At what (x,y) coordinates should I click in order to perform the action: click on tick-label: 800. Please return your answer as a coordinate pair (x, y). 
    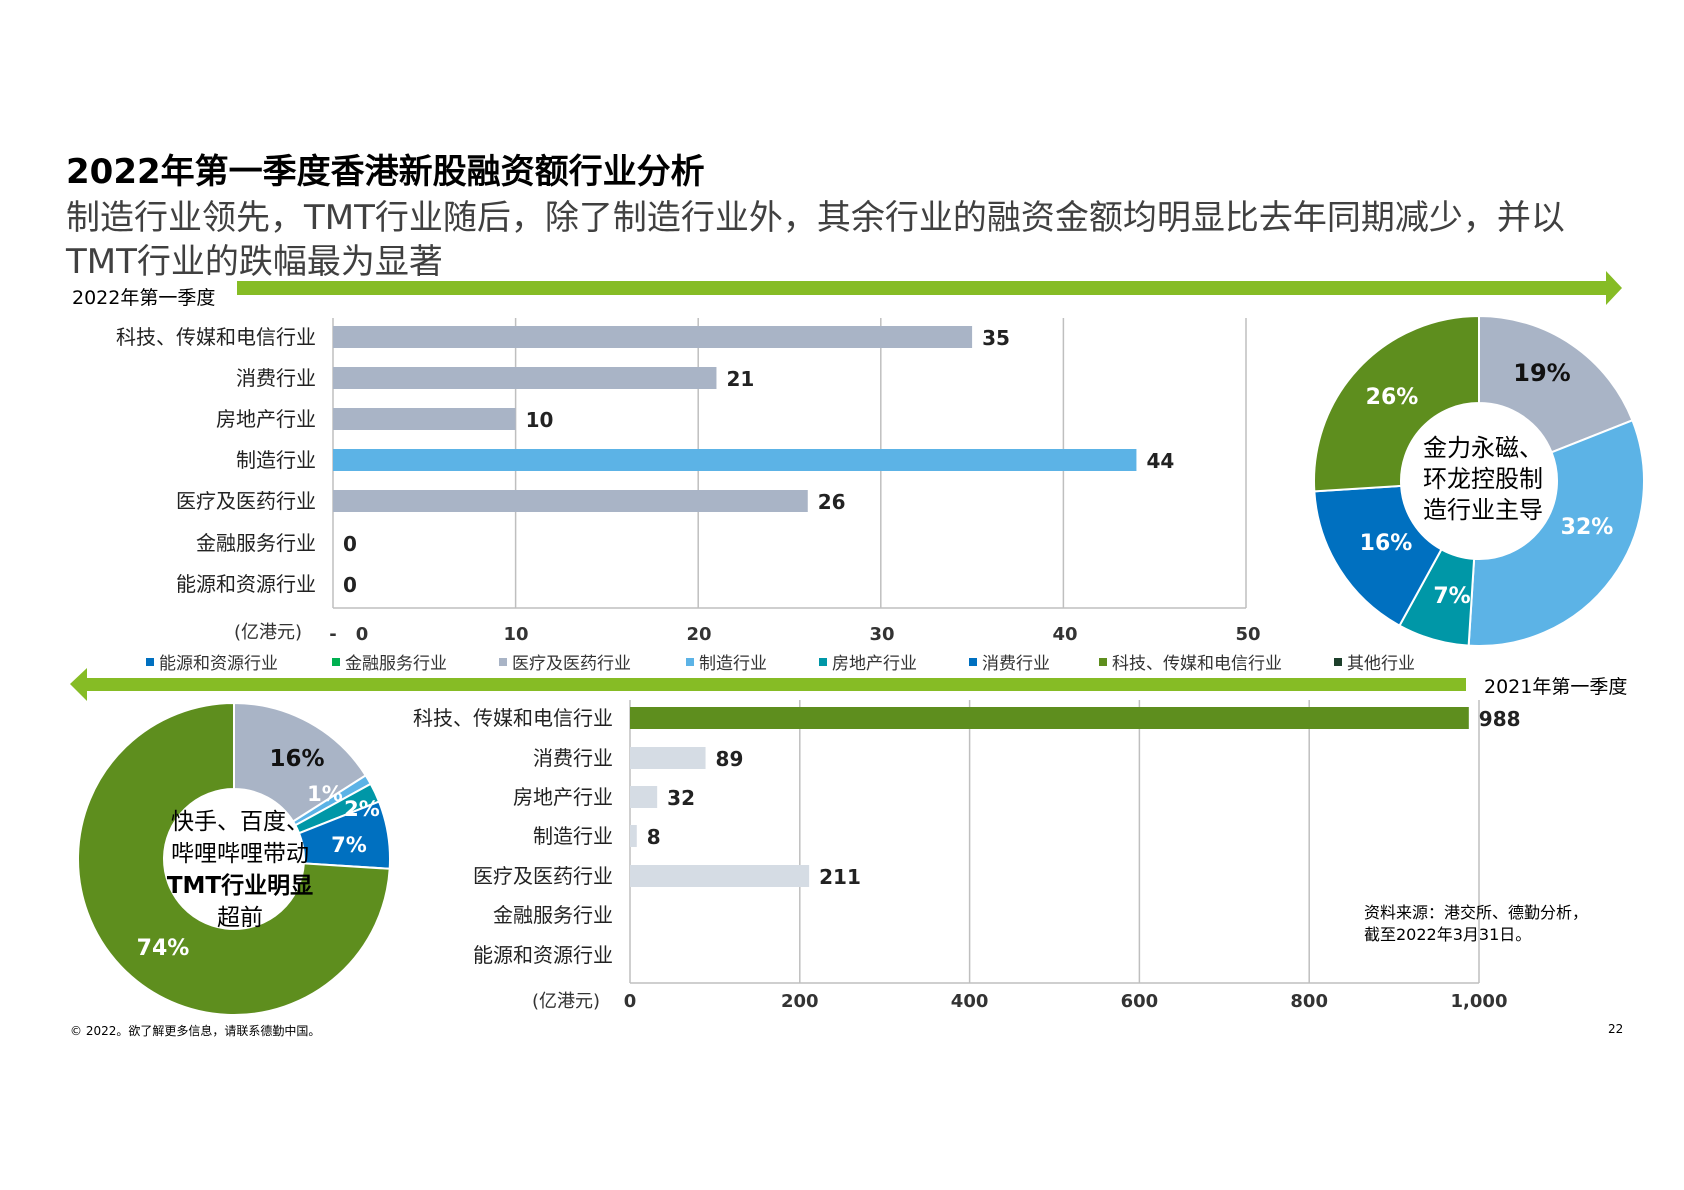
    Looking at the image, I should click on (1309, 1001).